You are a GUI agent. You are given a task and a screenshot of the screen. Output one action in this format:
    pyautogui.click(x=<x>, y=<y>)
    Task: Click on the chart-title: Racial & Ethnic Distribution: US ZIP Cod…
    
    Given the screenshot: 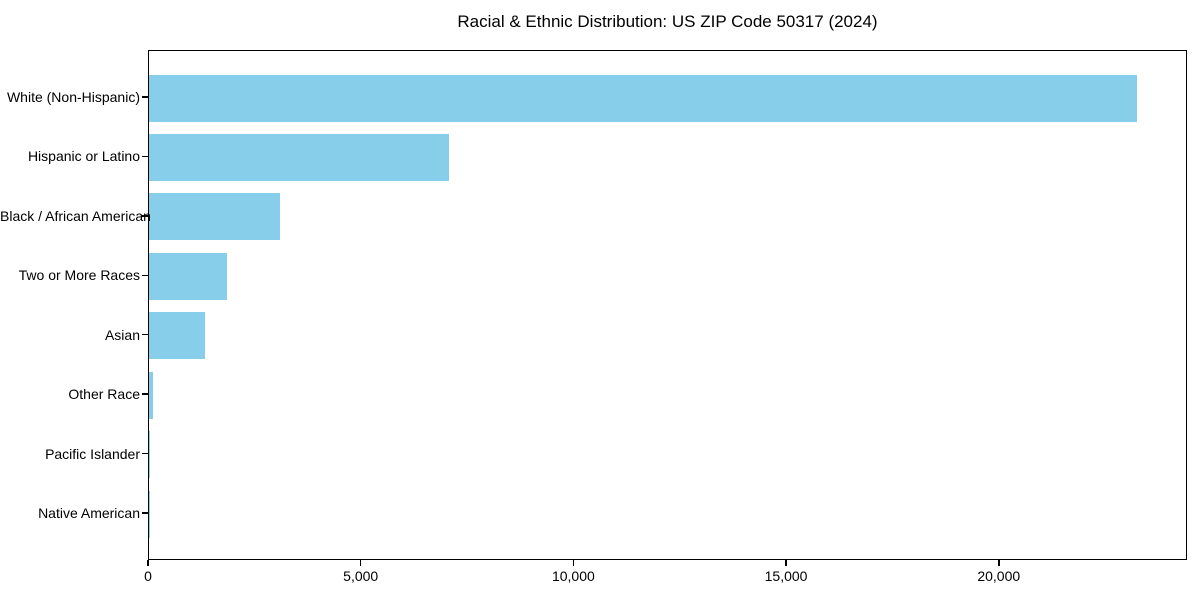 What is the action you would take?
    pyautogui.click(x=667, y=21)
    